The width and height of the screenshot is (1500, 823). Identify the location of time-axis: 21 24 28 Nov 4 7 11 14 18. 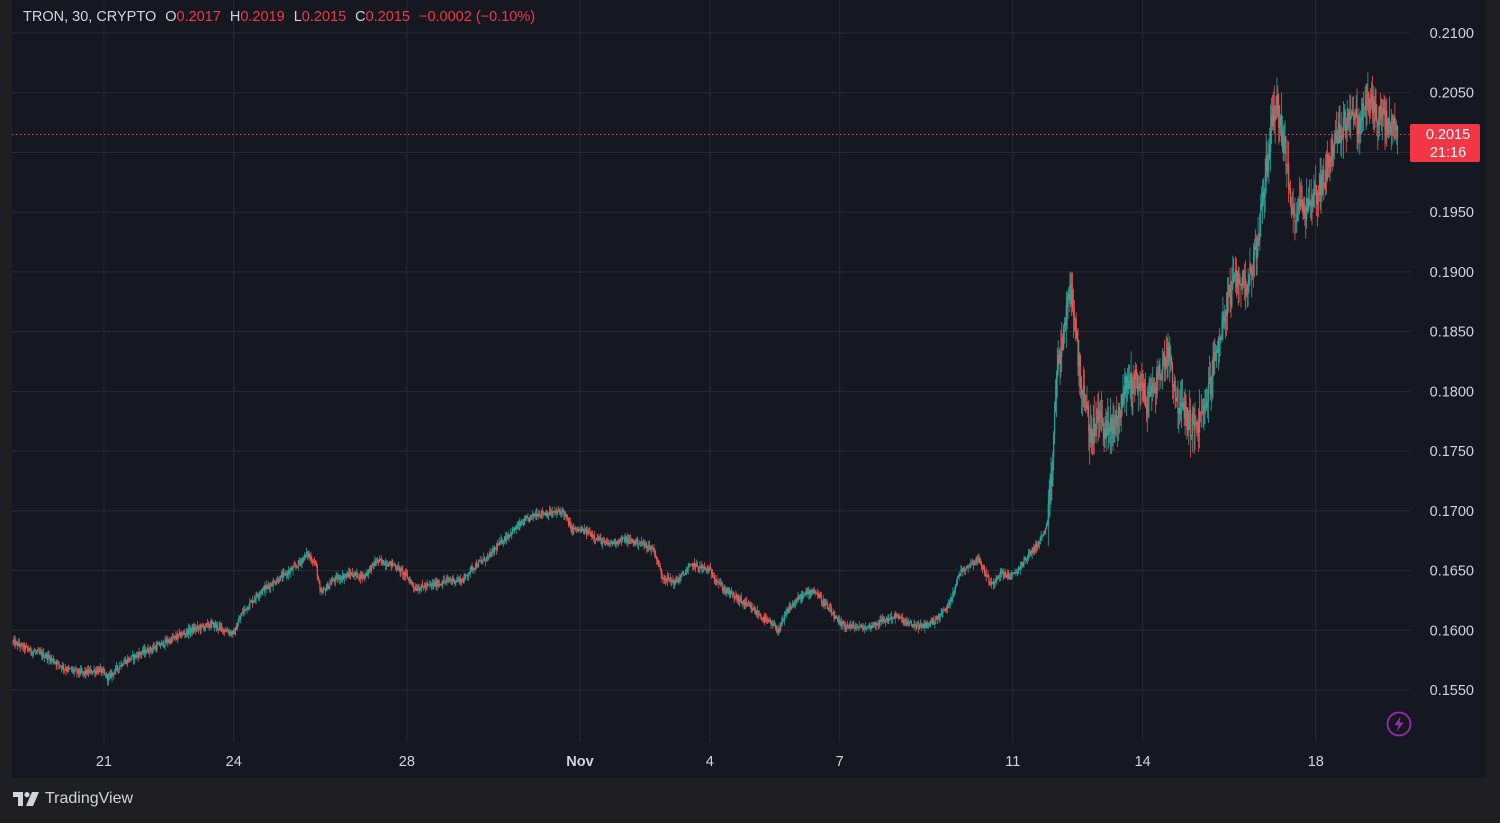
(710, 762).